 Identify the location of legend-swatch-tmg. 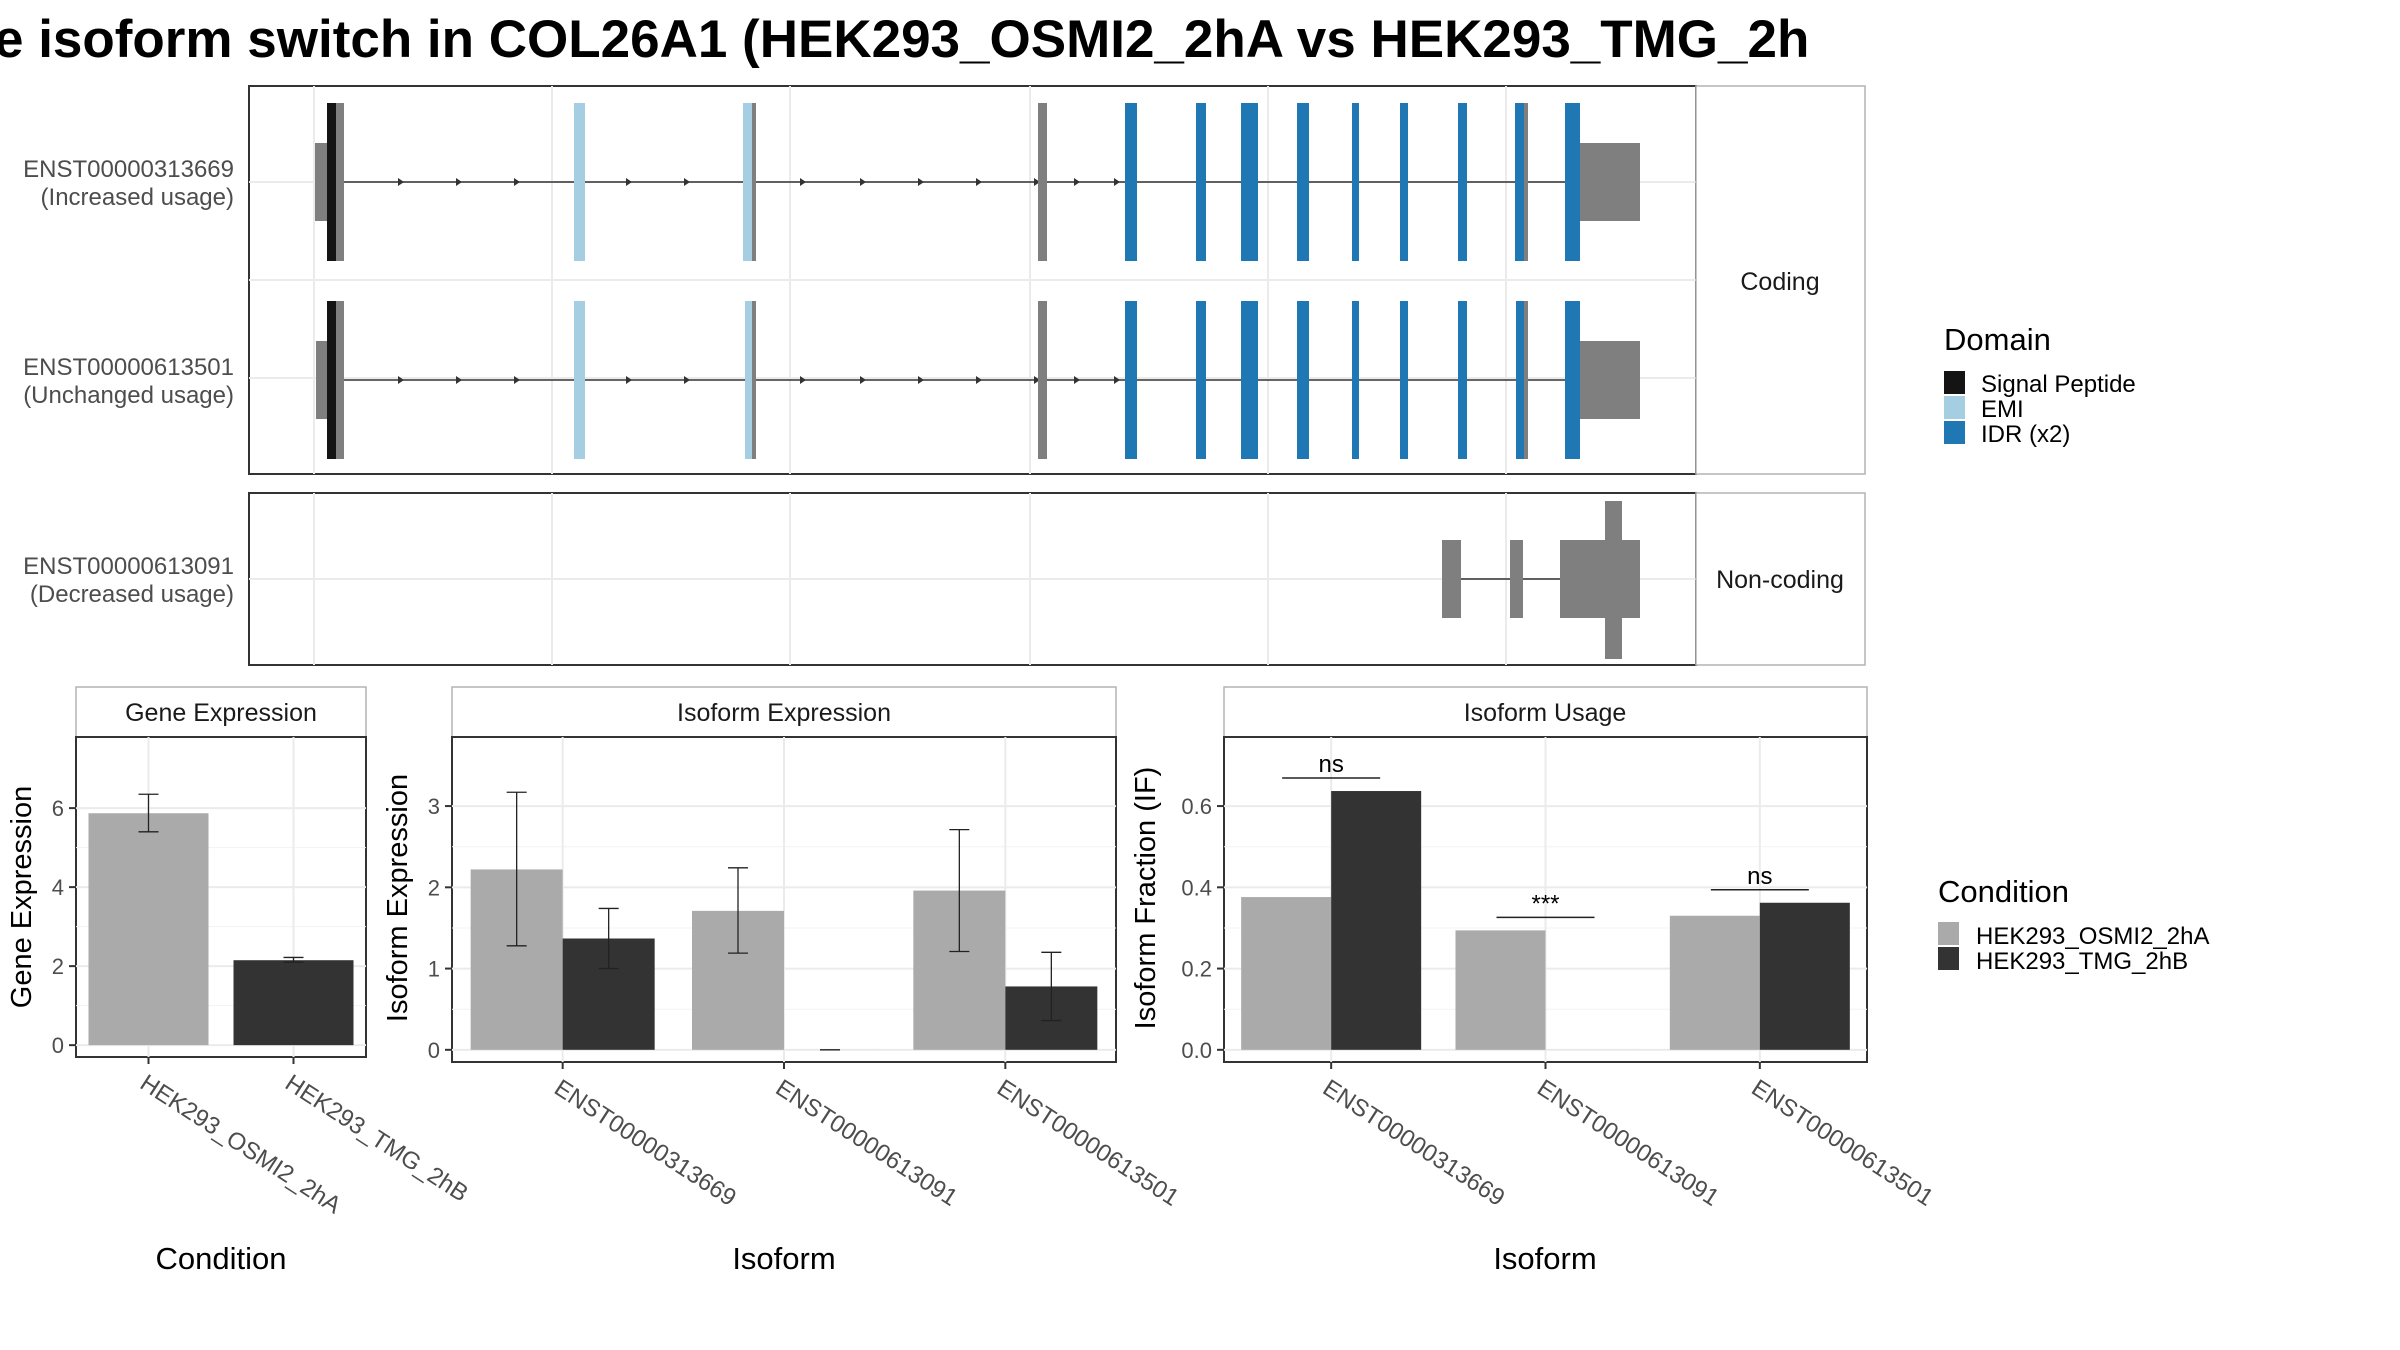
(1948, 958).